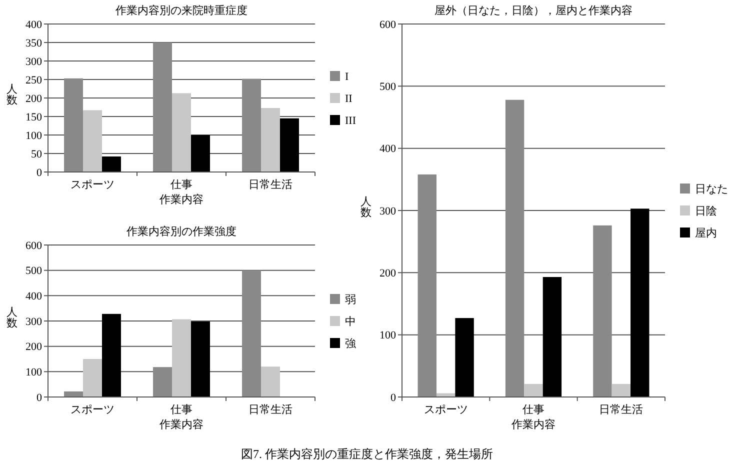 The height and width of the screenshot is (468, 735). I want to click on legend-label: III, so click(350, 120).